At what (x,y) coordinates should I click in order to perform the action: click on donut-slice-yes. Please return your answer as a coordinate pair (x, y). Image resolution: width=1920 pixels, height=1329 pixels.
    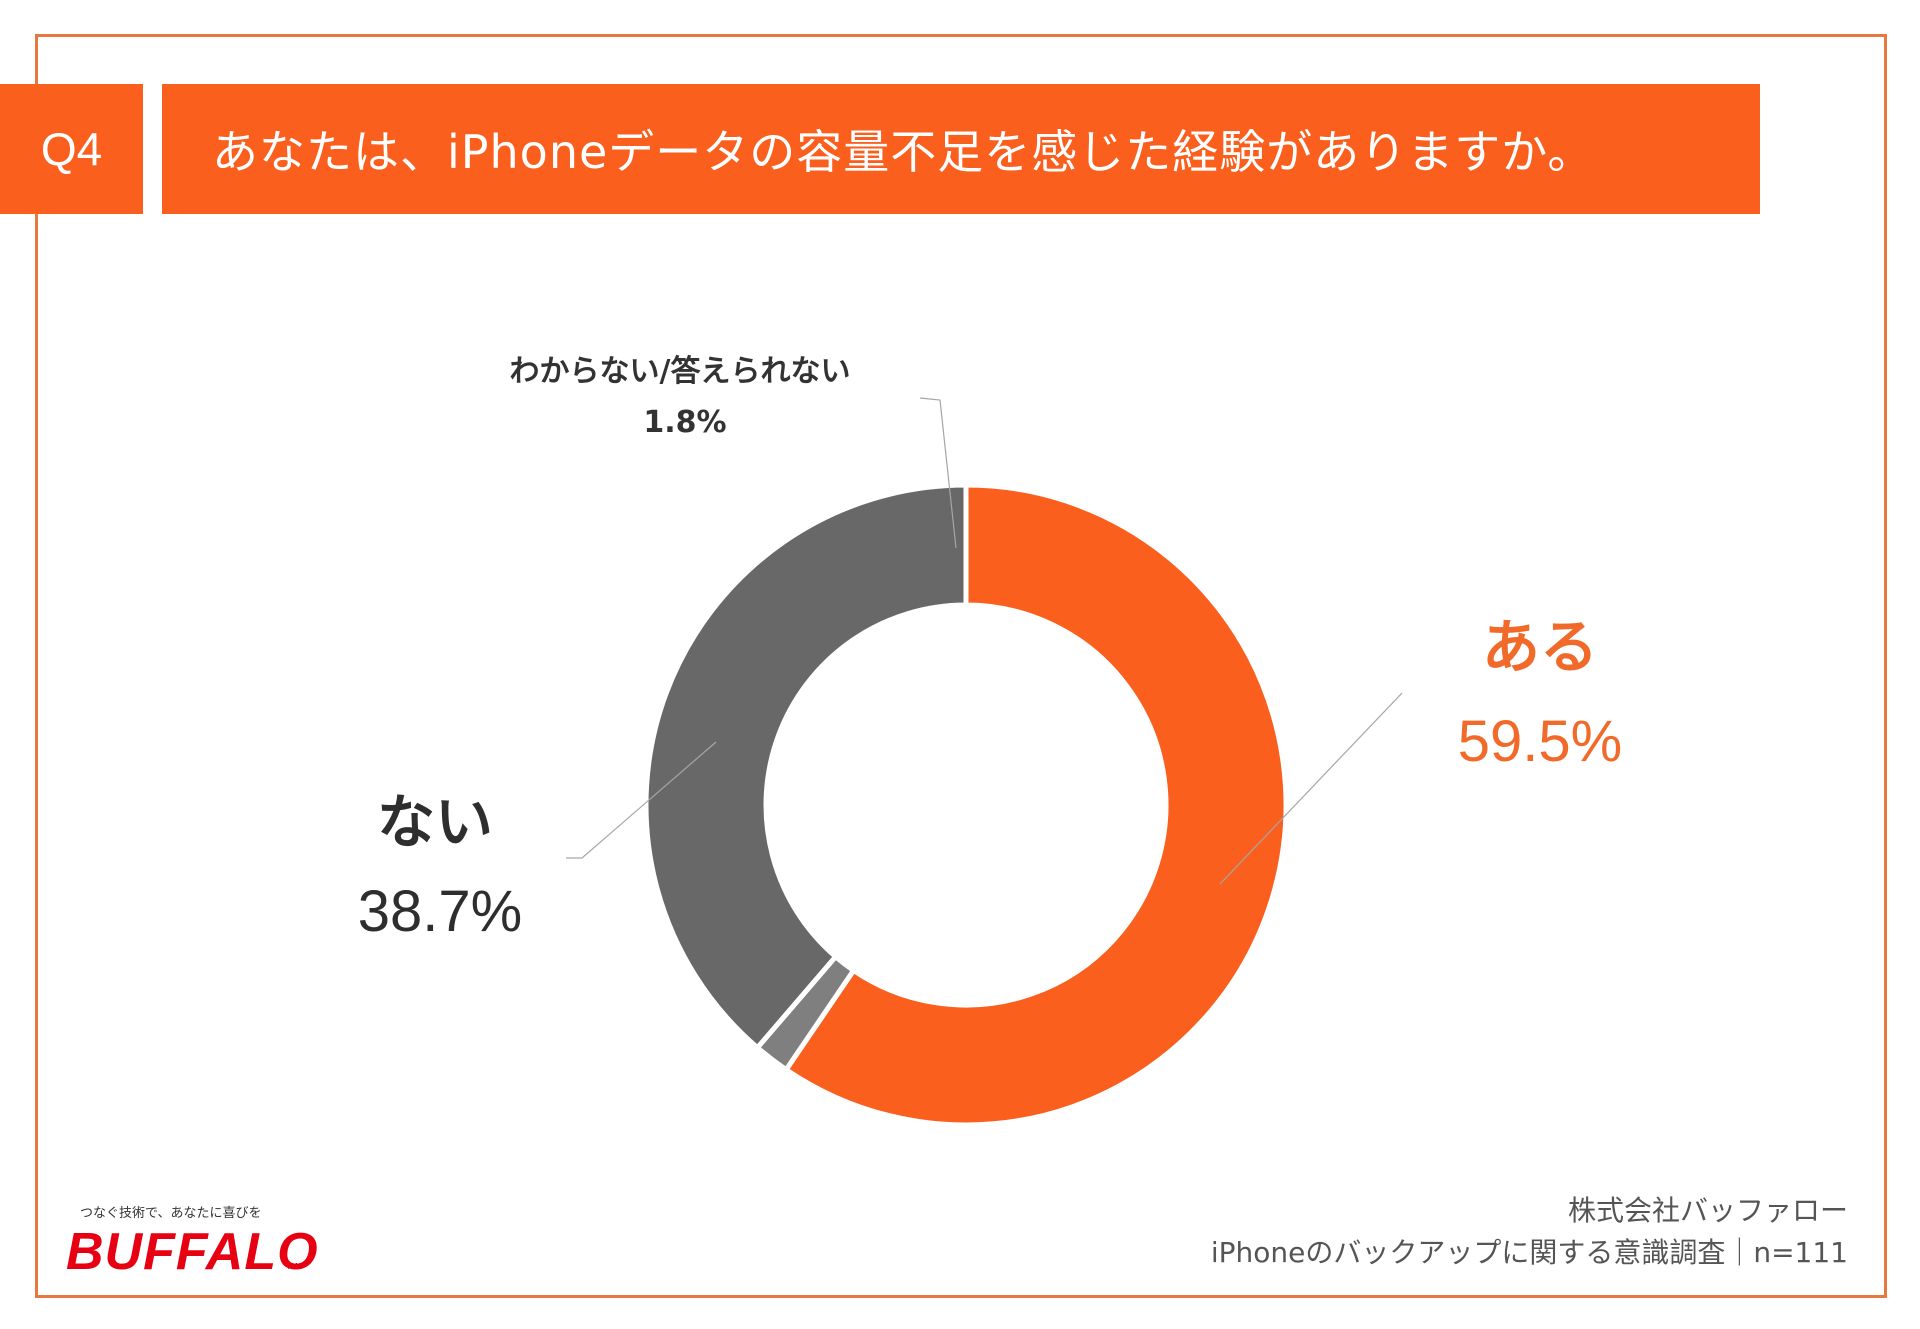
    Looking at the image, I should click on (1035, 805).